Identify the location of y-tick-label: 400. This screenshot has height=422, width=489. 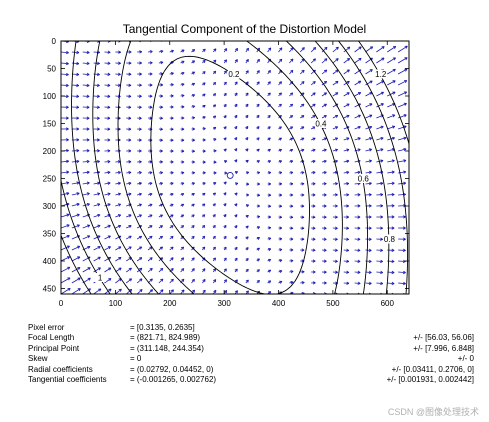
(50, 261).